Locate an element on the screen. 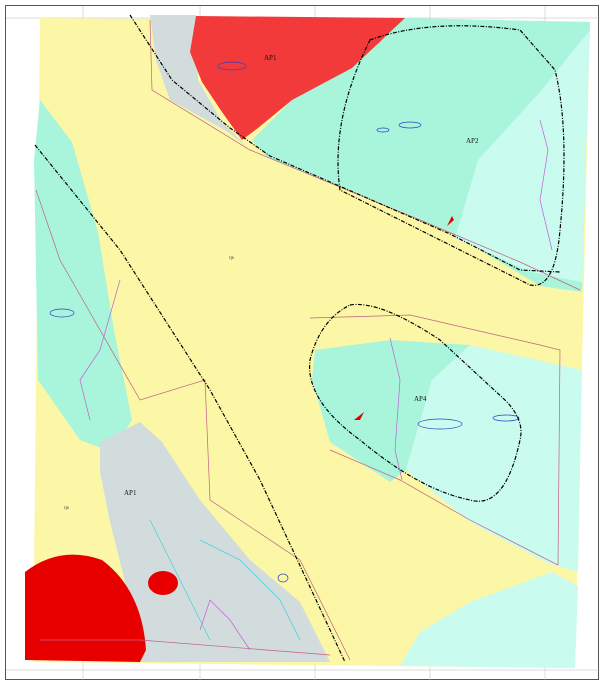 The image size is (606, 686). label-ap4: AP4 is located at coordinates (420, 399).